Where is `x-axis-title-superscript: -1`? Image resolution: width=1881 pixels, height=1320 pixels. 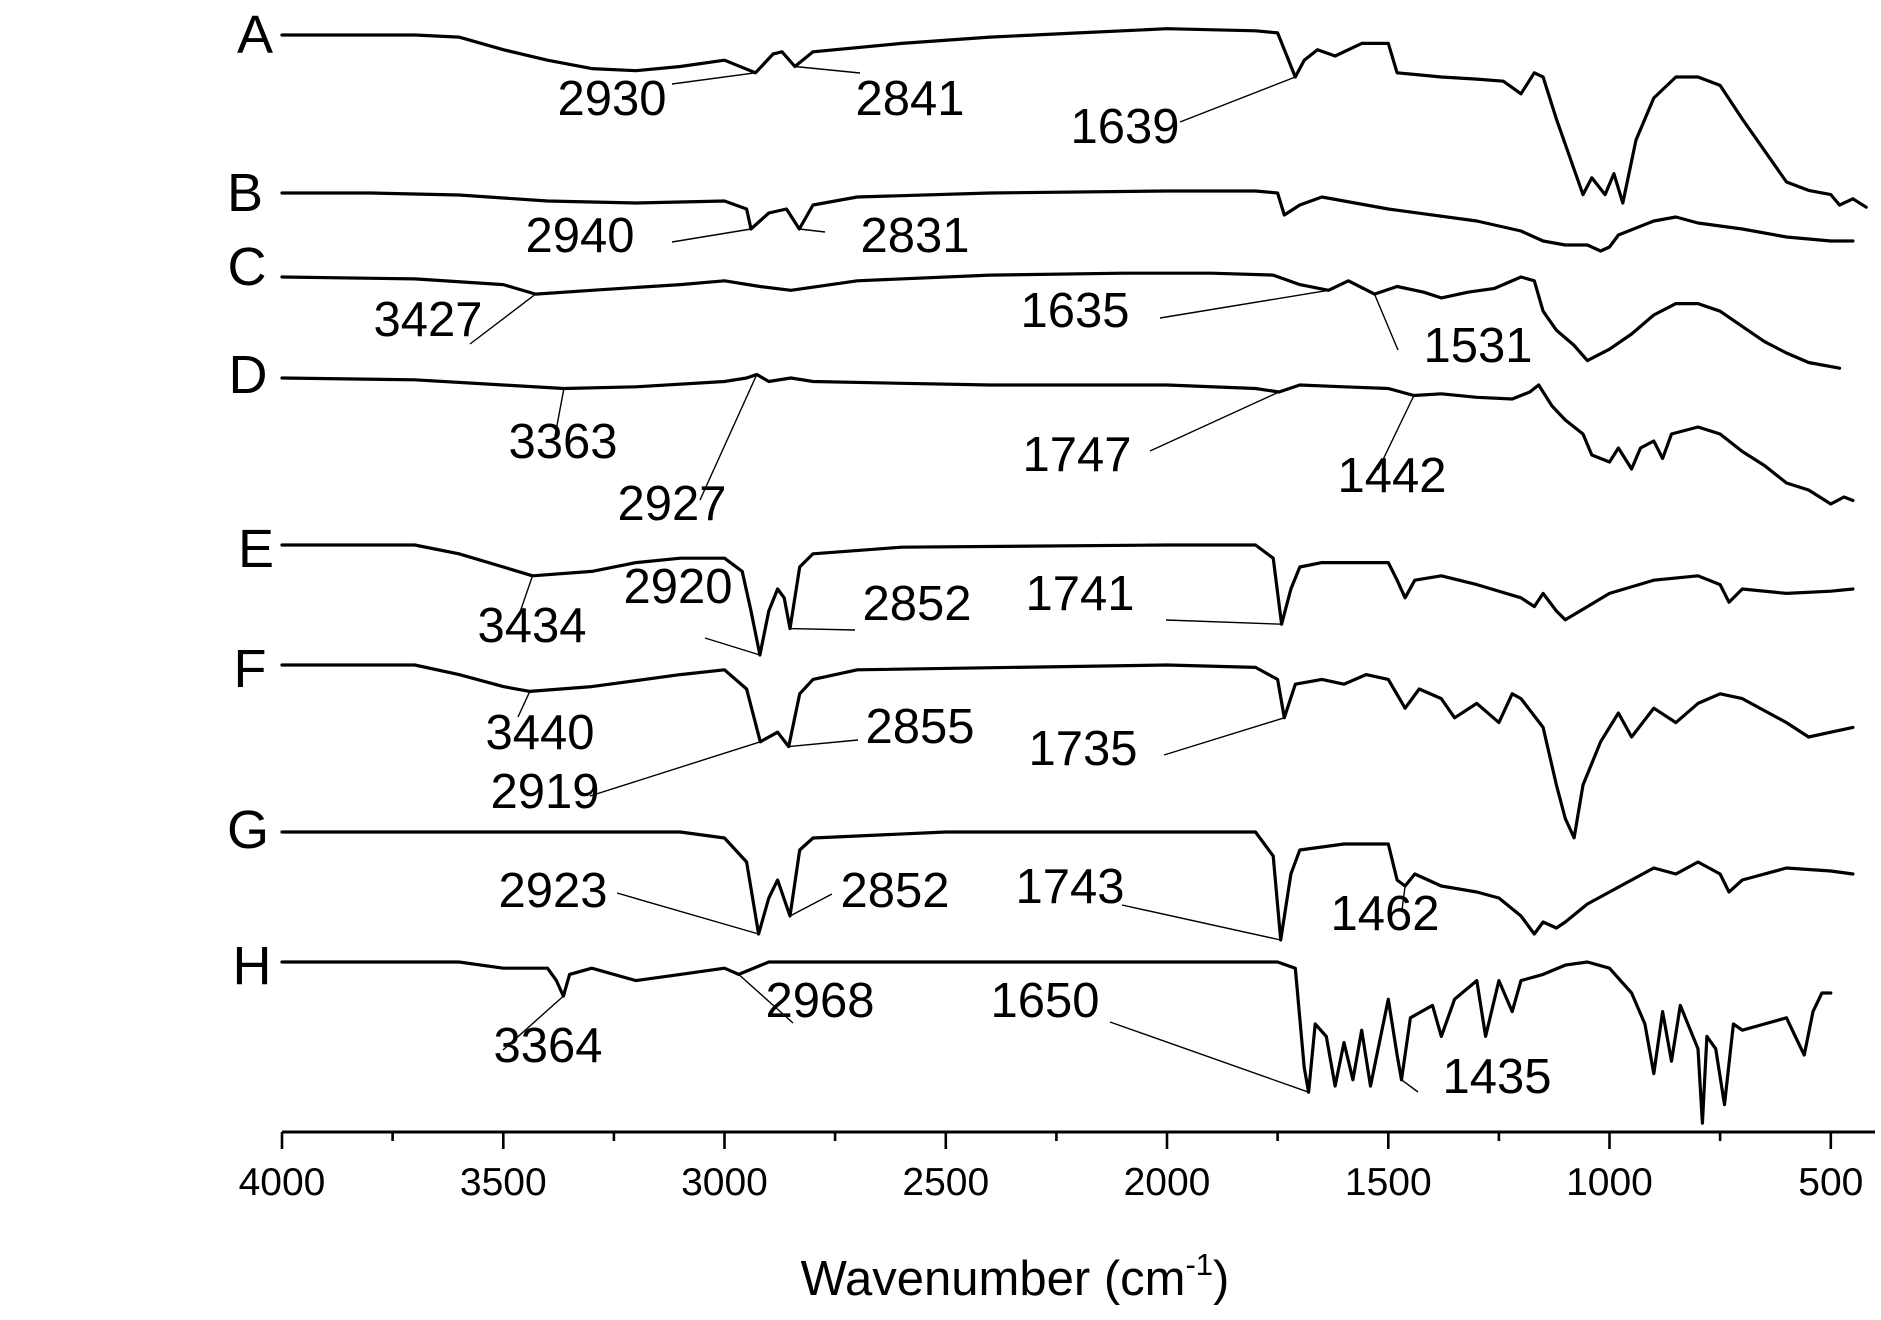 x-axis-title-superscript: -1 is located at coordinates (1199, 1264).